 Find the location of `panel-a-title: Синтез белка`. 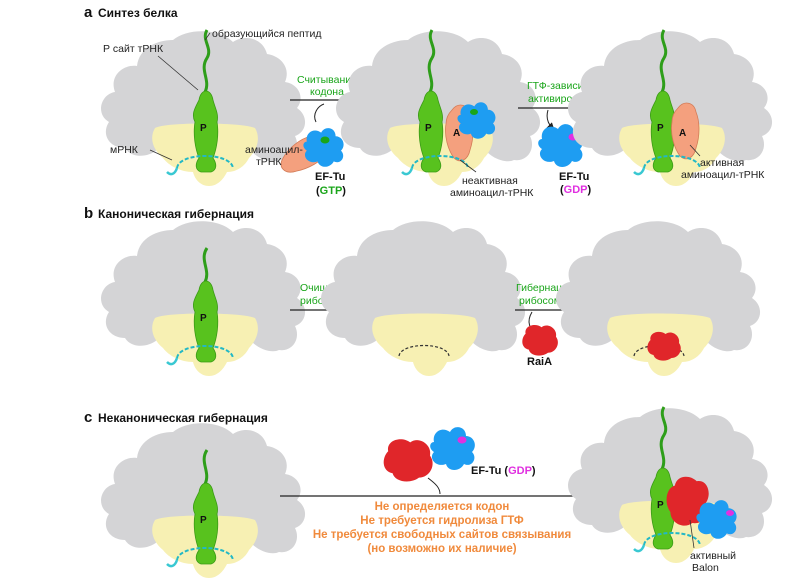

panel-a-title: Синтез белка is located at coordinates (138, 13).